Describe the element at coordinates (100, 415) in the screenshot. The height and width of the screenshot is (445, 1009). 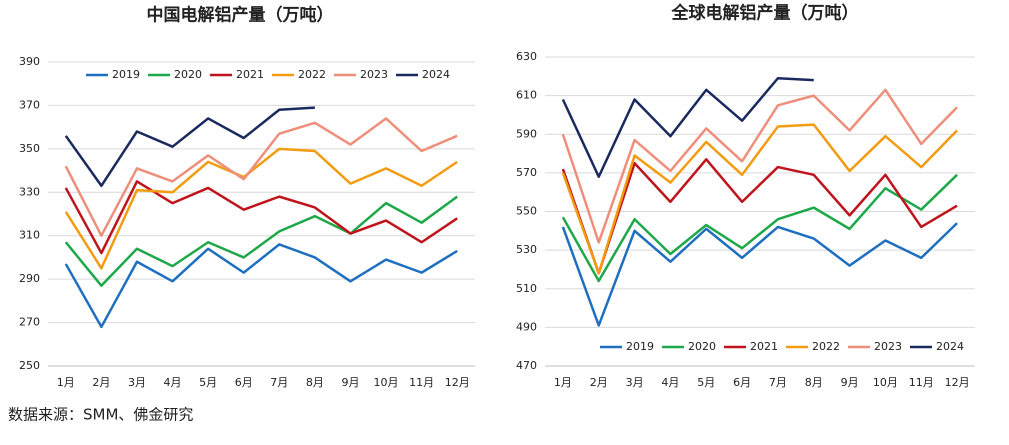
I see `source-note: 数据来源：SMM、佛金研究` at that location.